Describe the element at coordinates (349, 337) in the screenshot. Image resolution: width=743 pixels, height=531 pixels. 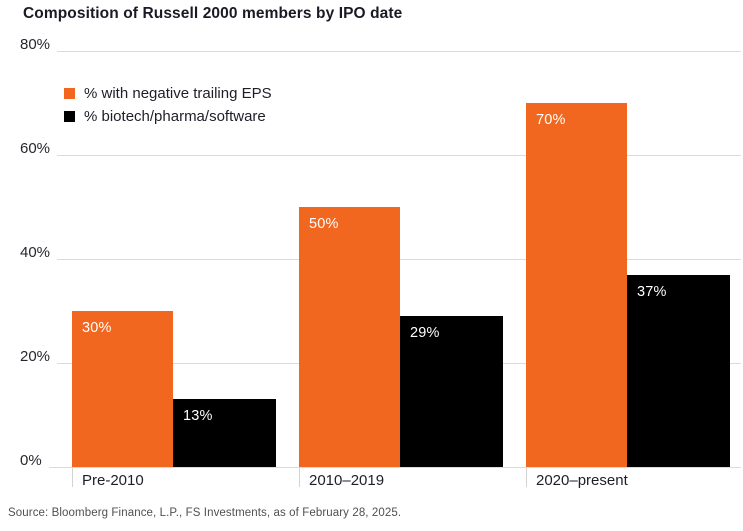
I see `bar-negative-eps-2: 50%` at that location.